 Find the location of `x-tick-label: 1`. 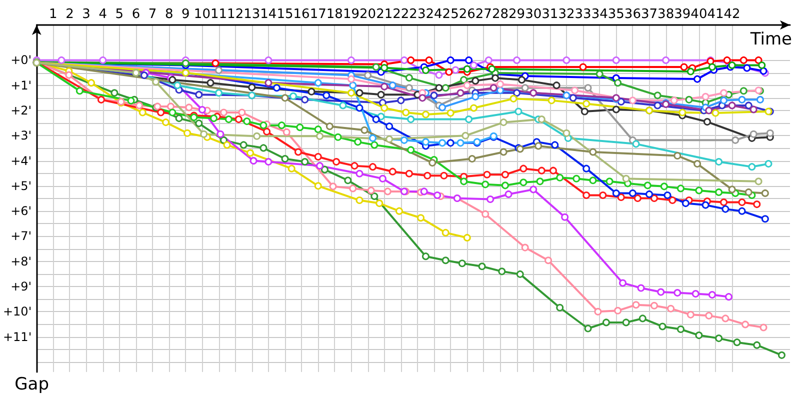

x-tick-label: 1 is located at coordinates (53, 14).